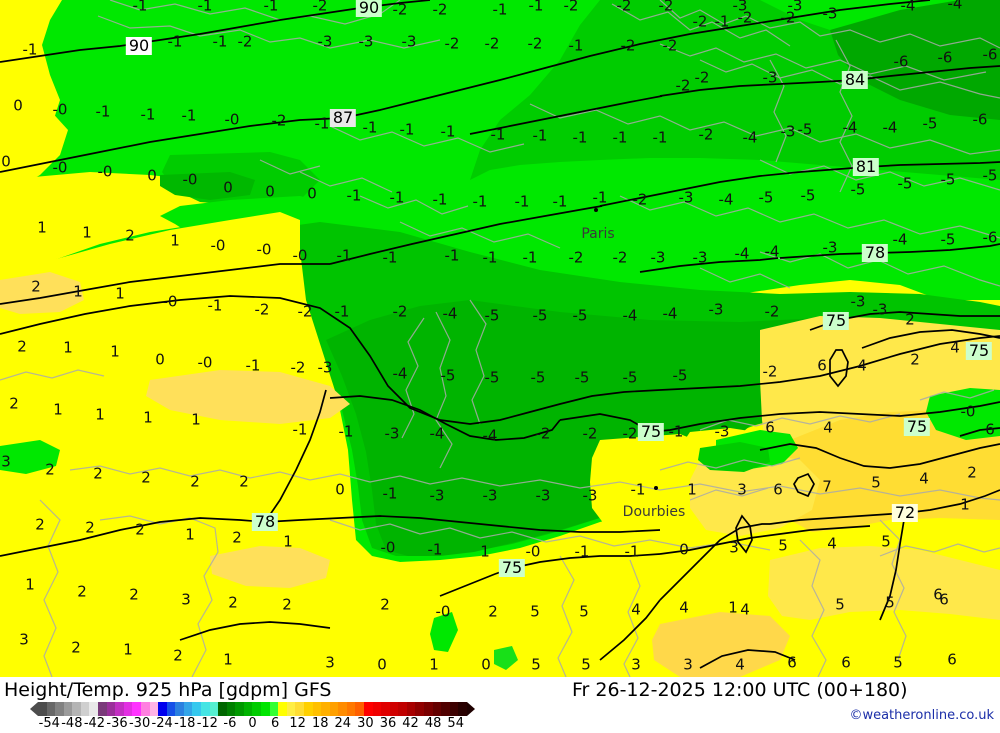 Image resolution: width=1000 pixels, height=733 pixels. I want to click on contour-72b, so click(734, 542).